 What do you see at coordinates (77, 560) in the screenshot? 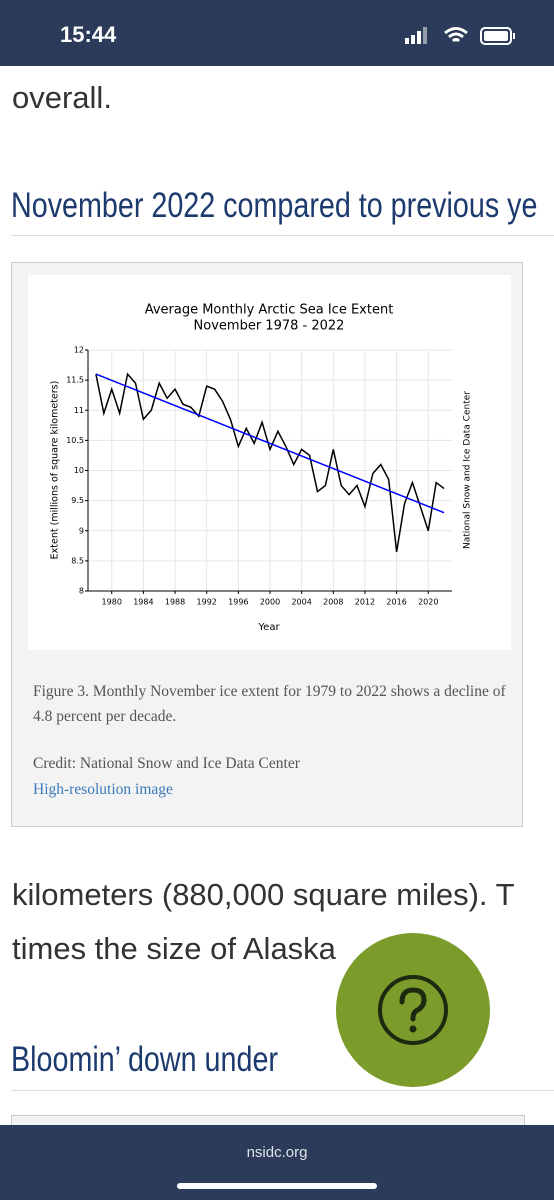
I see `y-tick-label: 8.5` at bounding box center [77, 560].